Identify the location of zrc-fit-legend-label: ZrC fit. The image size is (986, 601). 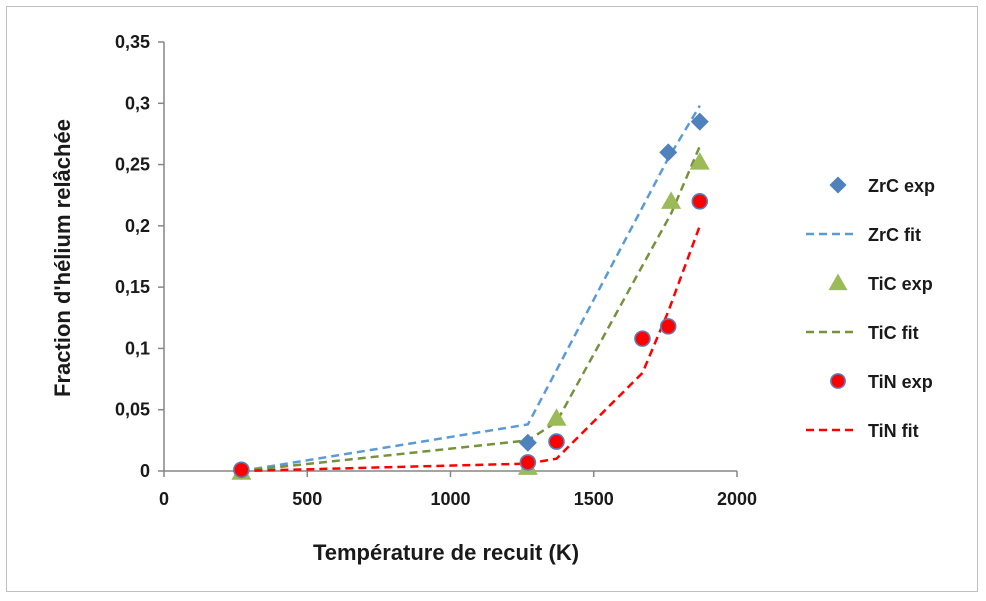
(894, 235).